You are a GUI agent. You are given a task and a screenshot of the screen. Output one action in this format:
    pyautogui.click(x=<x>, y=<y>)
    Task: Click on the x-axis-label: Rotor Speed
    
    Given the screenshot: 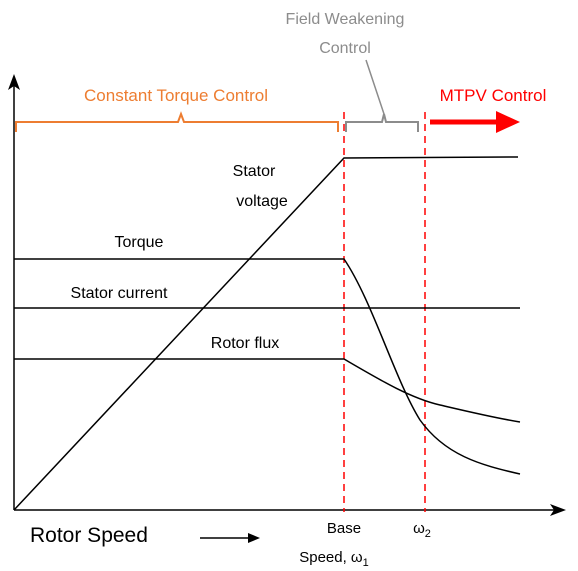 What is the action you would take?
    pyautogui.click(x=89, y=535)
    